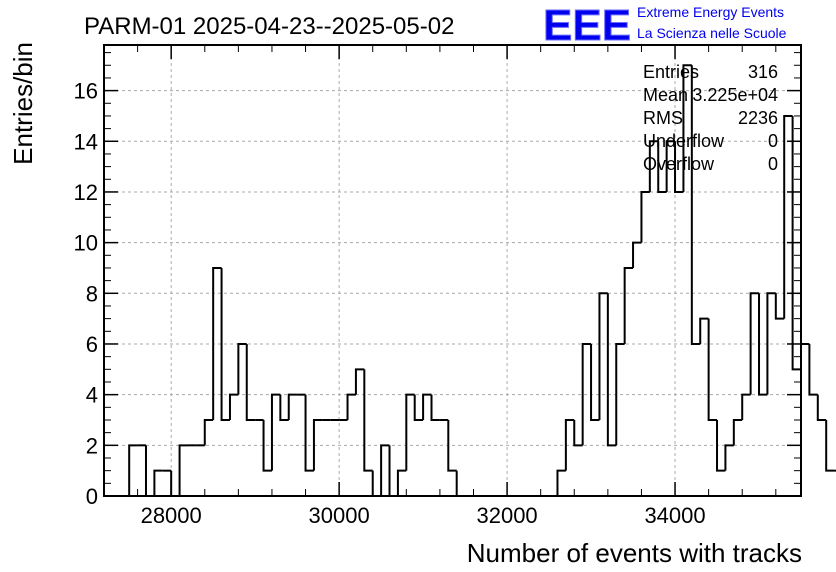  Describe the element at coordinates (674, 515) in the screenshot. I see `x-tick-label: 34000` at that location.